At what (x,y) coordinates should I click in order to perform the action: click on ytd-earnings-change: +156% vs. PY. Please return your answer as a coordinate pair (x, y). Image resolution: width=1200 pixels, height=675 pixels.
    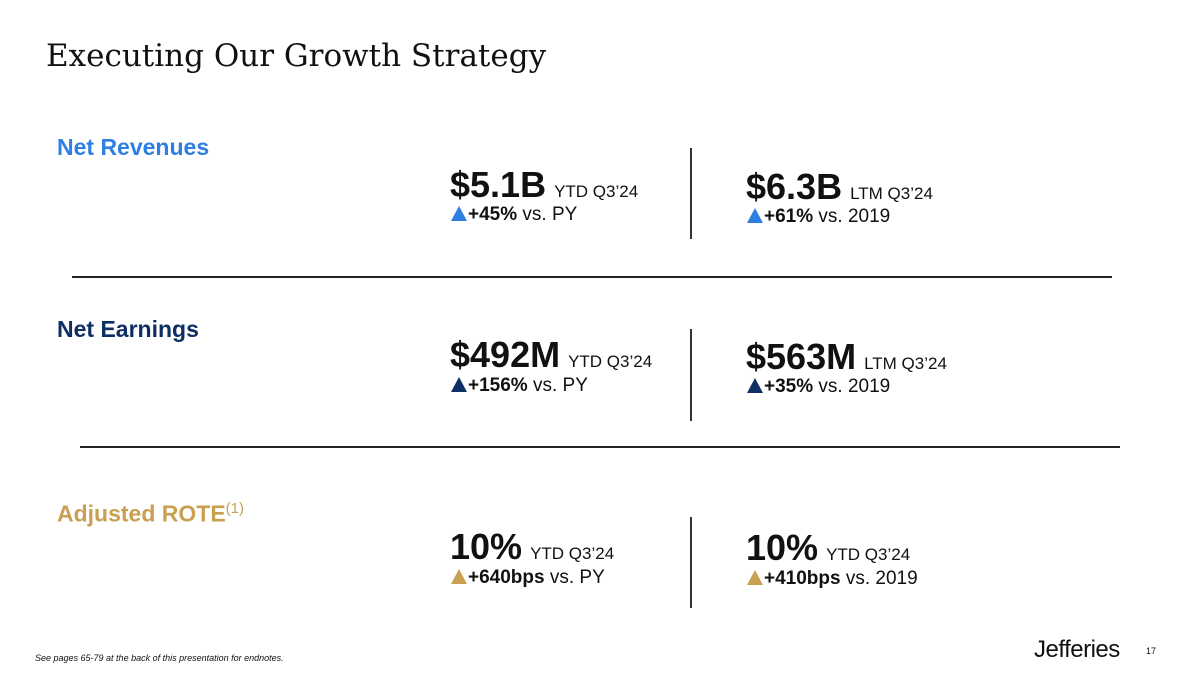
    Looking at the image, I should click on (519, 386).